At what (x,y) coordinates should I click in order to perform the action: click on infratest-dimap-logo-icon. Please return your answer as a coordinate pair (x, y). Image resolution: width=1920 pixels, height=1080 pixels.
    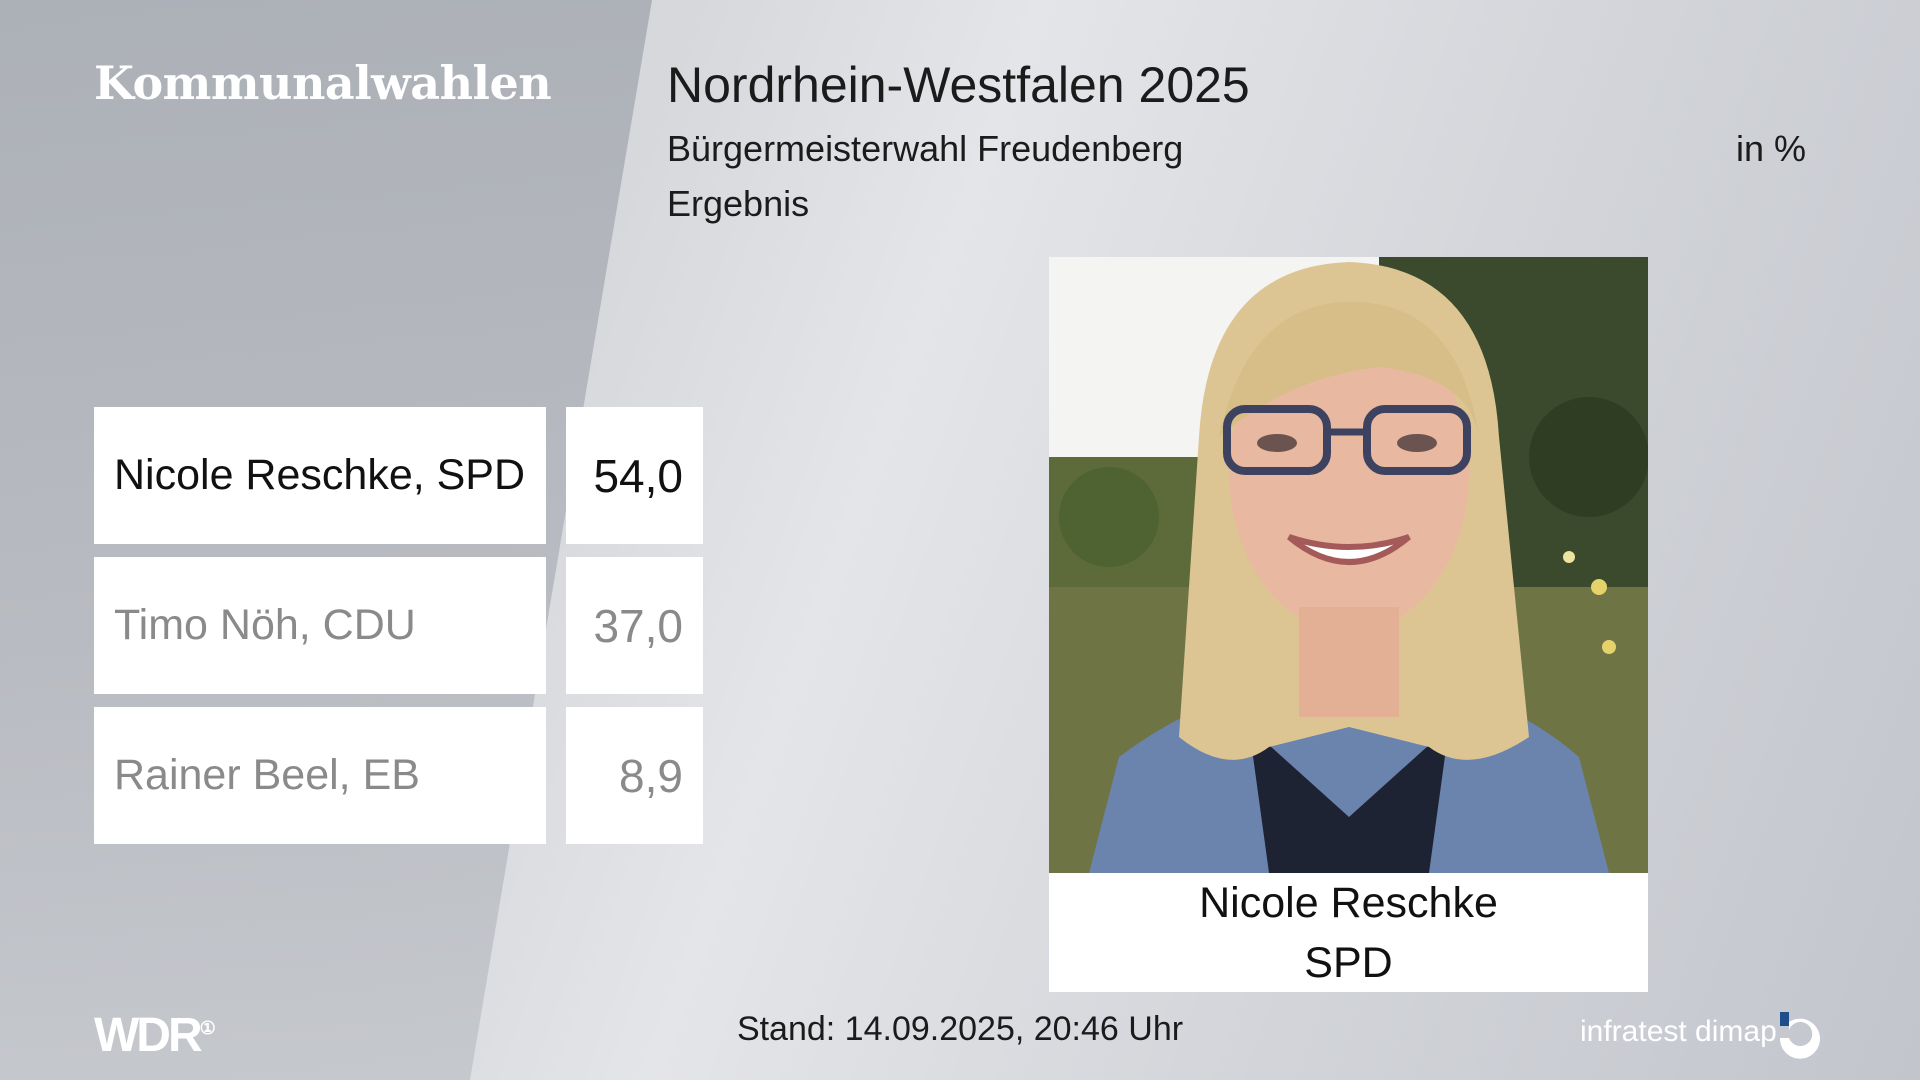
    Looking at the image, I should click on (1799, 1035).